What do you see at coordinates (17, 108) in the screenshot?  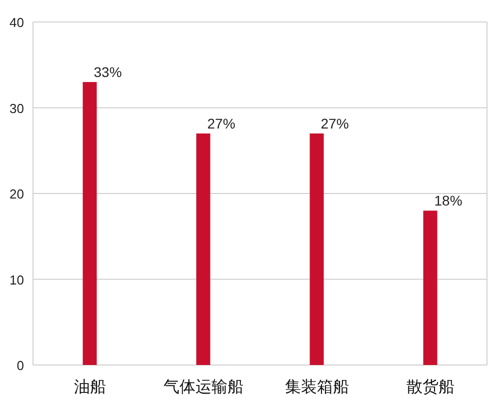 I see `y-tick-label: 30` at bounding box center [17, 108].